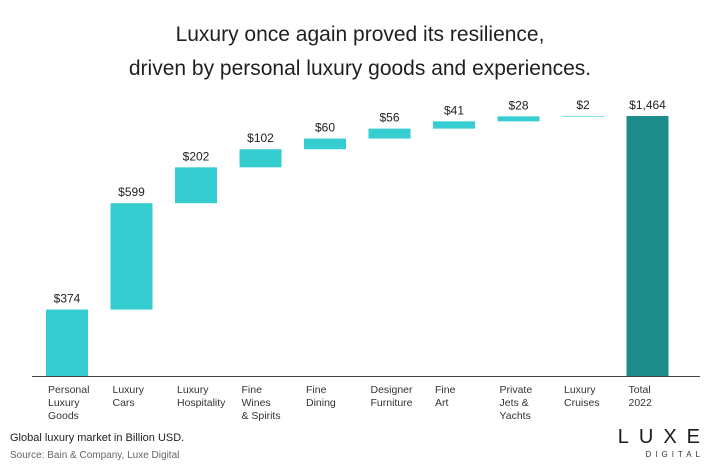 The image size is (720, 470). What do you see at coordinates (124, 403) in the screenshot?
I see `category-label: Cars` at bounding box center [124, 403].